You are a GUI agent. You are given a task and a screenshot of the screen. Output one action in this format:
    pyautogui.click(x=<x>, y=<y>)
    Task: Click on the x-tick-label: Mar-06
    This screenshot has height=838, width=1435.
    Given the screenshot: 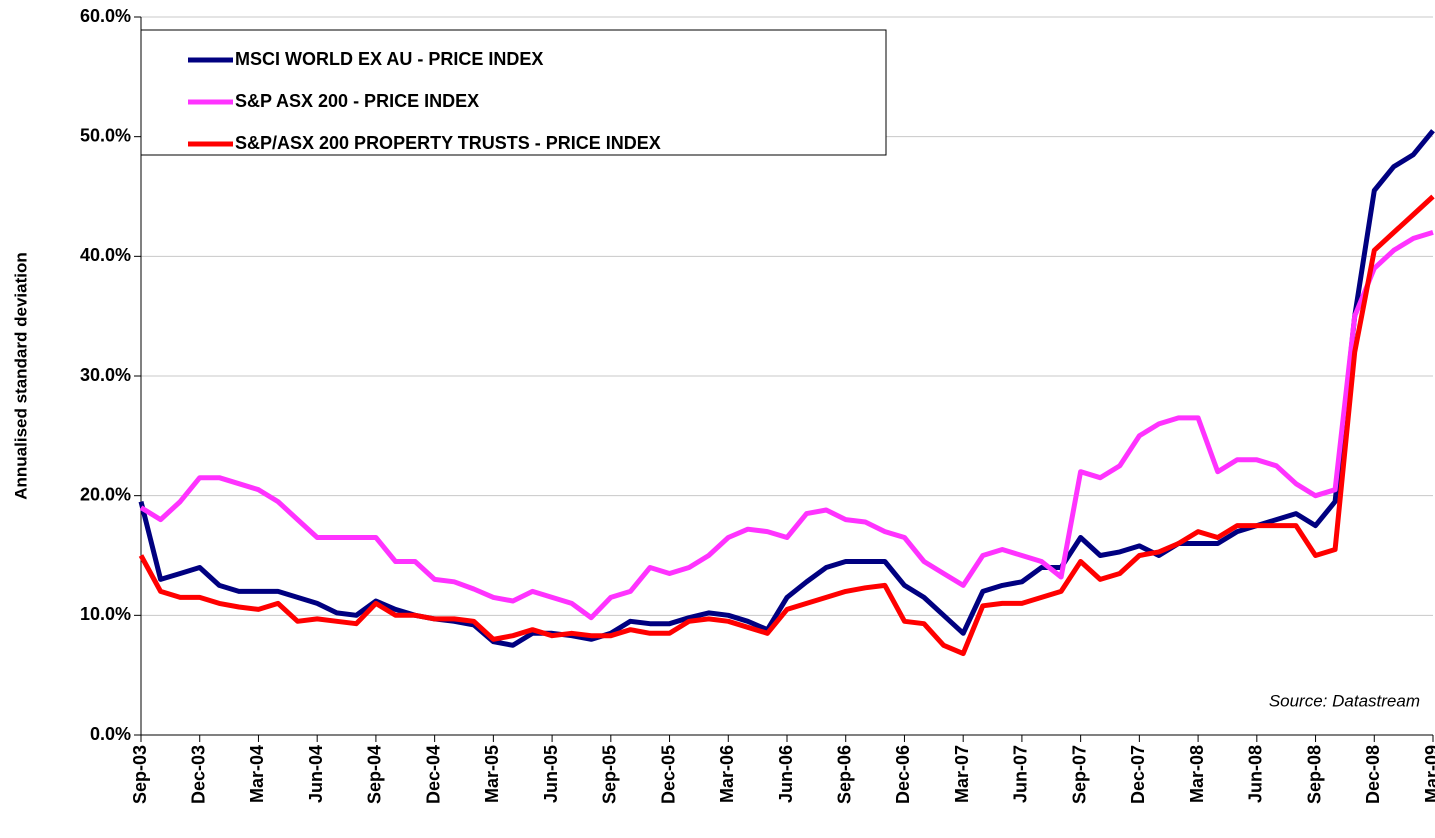 What is the action you would take?
    pyautogui.click(x=727, y=774)
    